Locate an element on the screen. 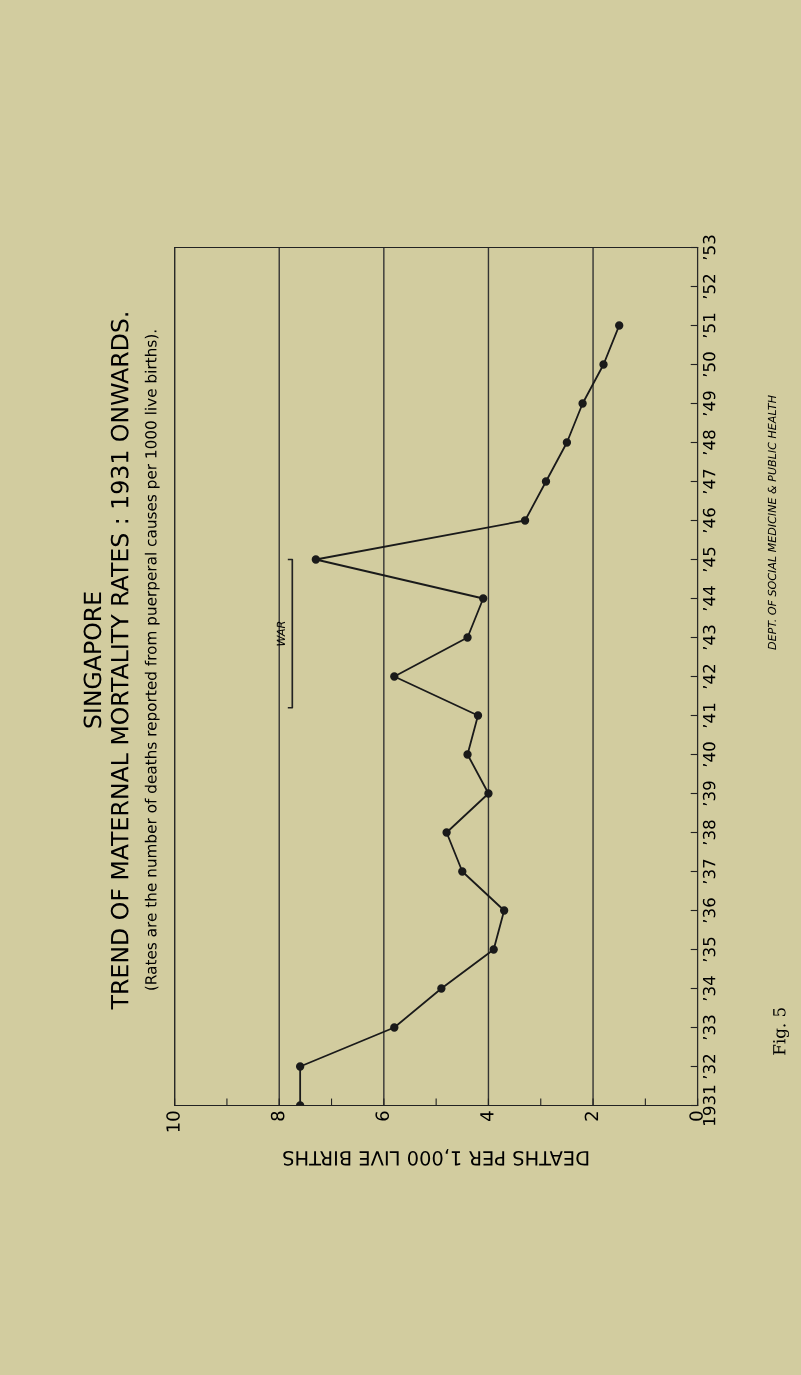 This screenshot has height=1375, width=801. y-tick-label: ’43 is located at coordinates (709, 637).